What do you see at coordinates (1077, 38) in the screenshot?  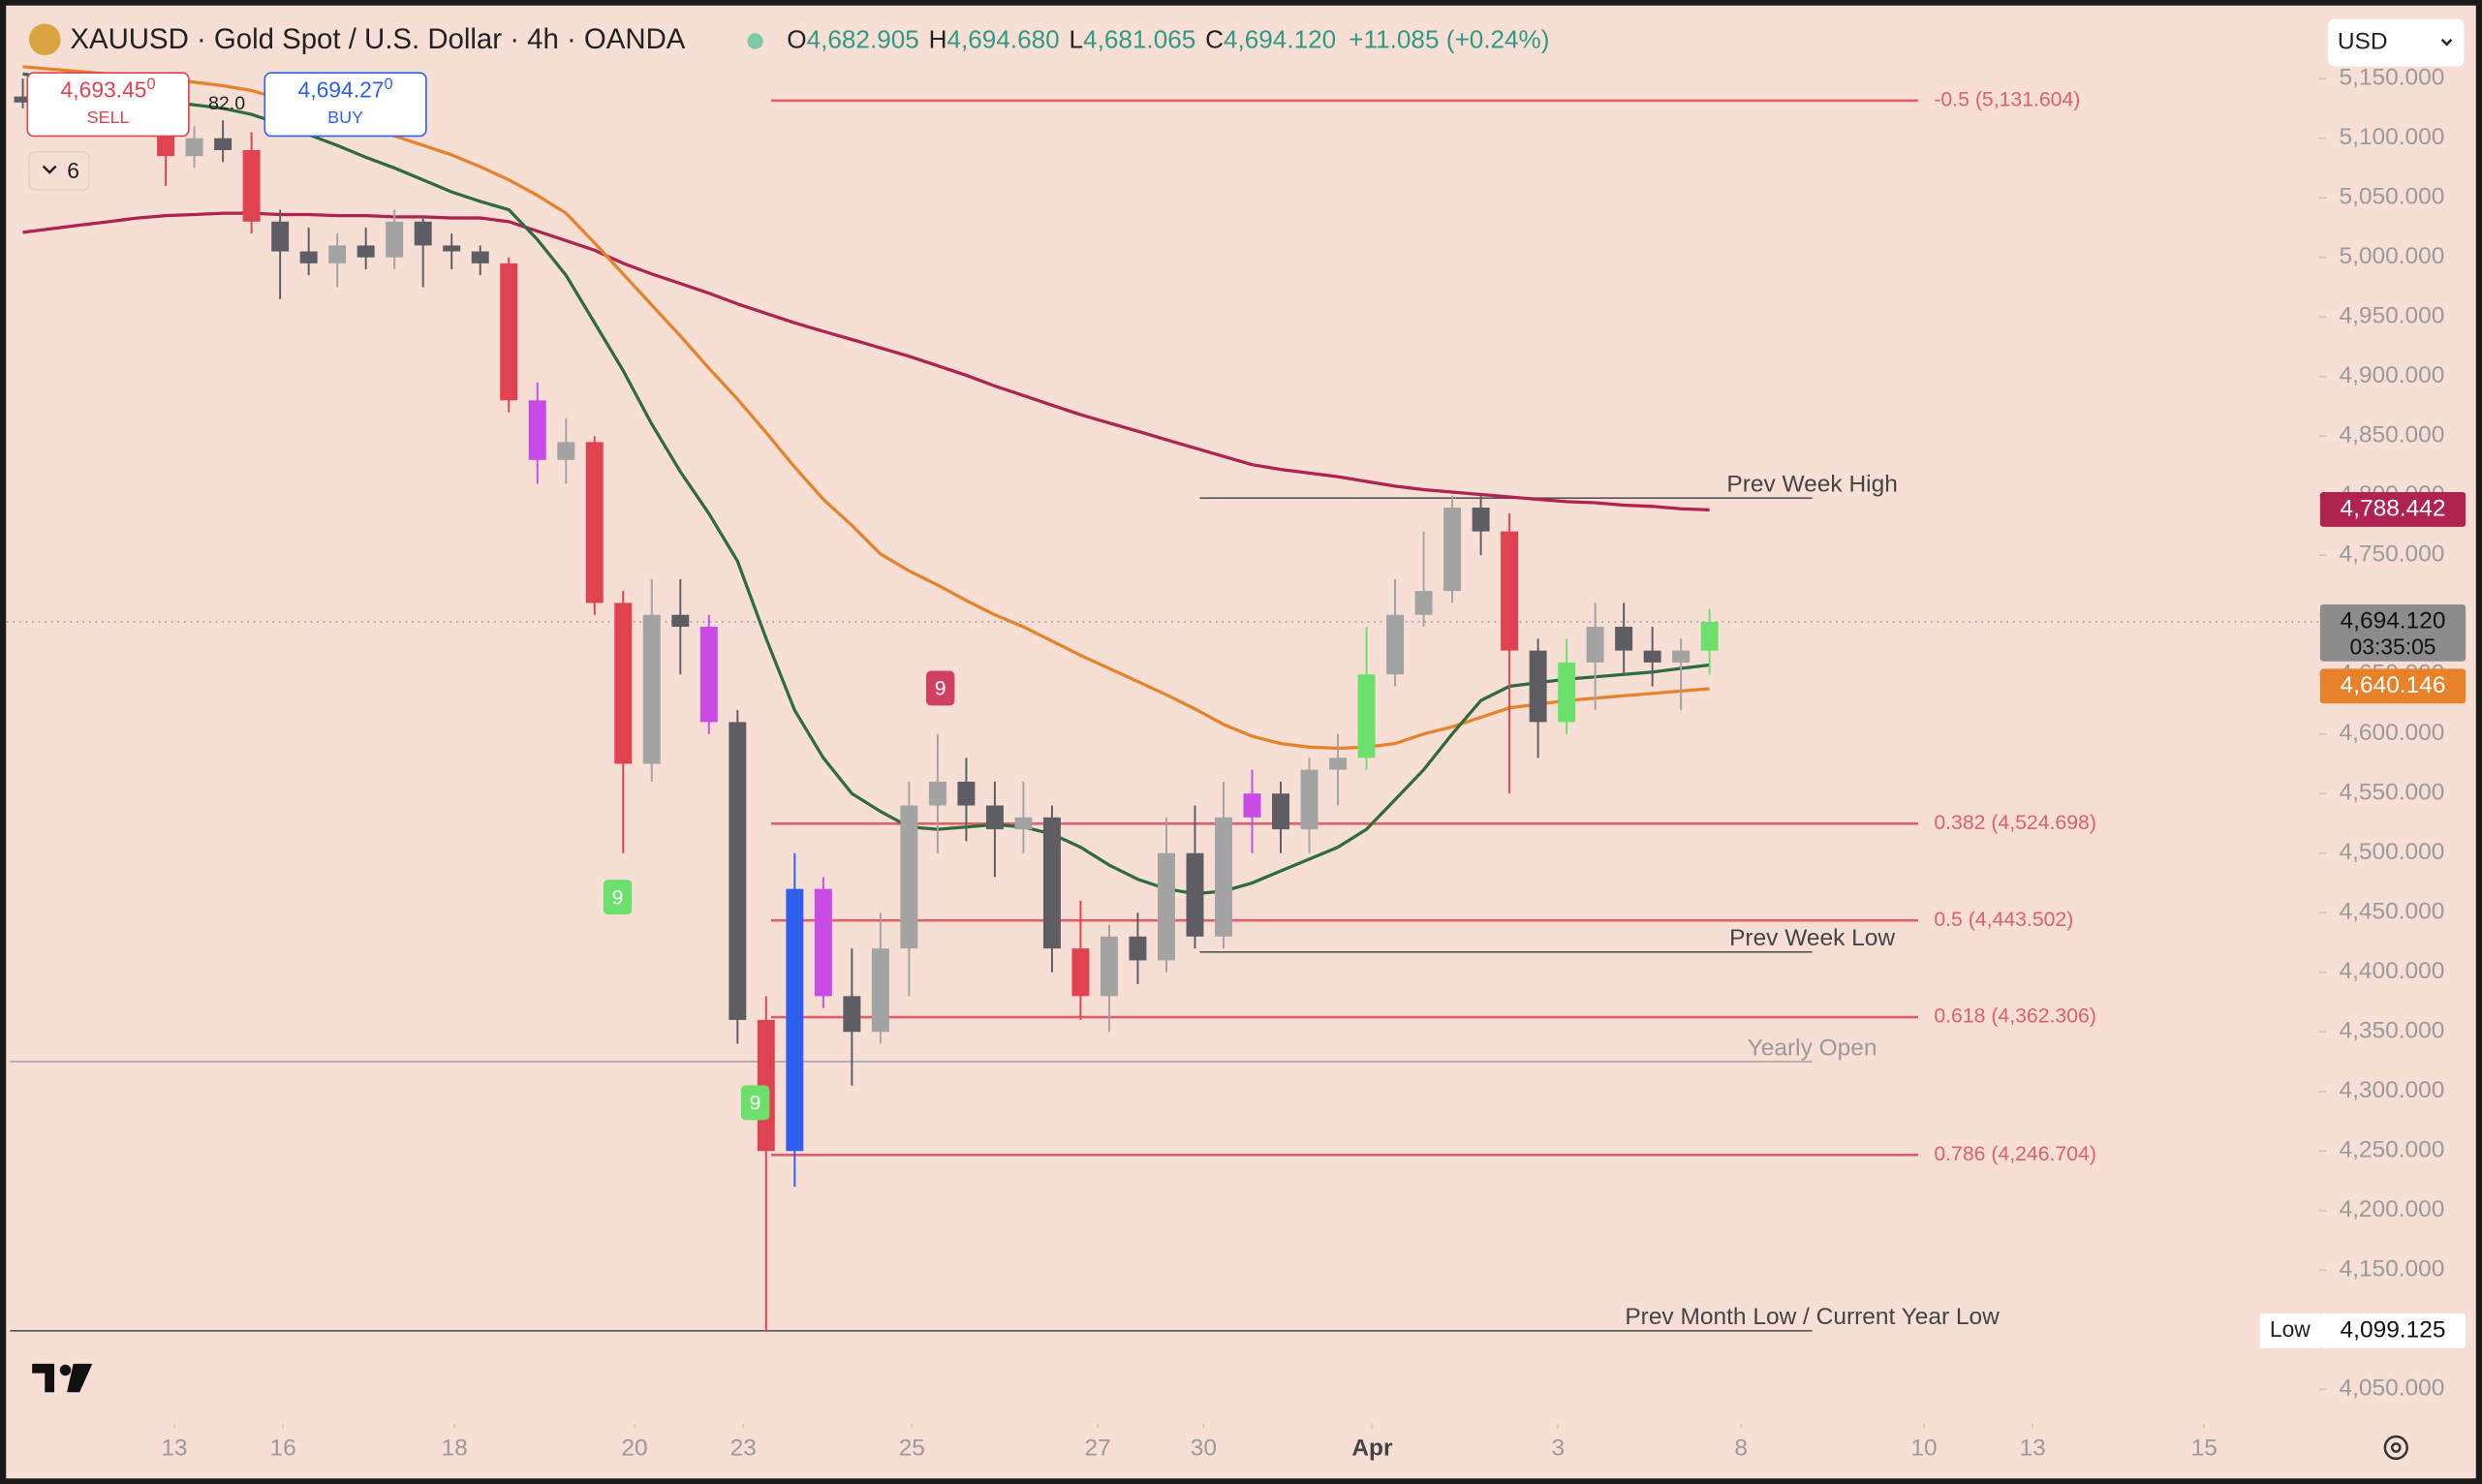 I see `ohlc-key: L` at bounding box center [1077, 38].